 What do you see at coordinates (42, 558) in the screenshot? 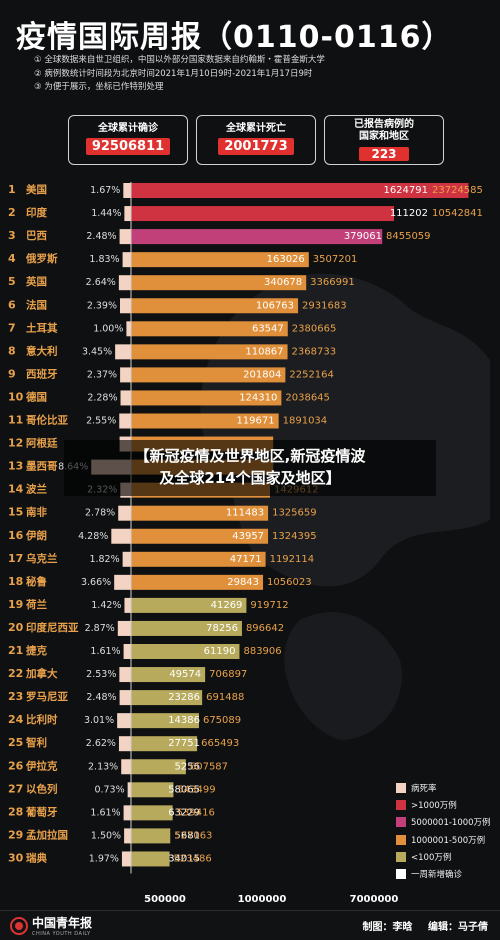
I see `row-country: 乌克兰` at bounding box center [42, 558].